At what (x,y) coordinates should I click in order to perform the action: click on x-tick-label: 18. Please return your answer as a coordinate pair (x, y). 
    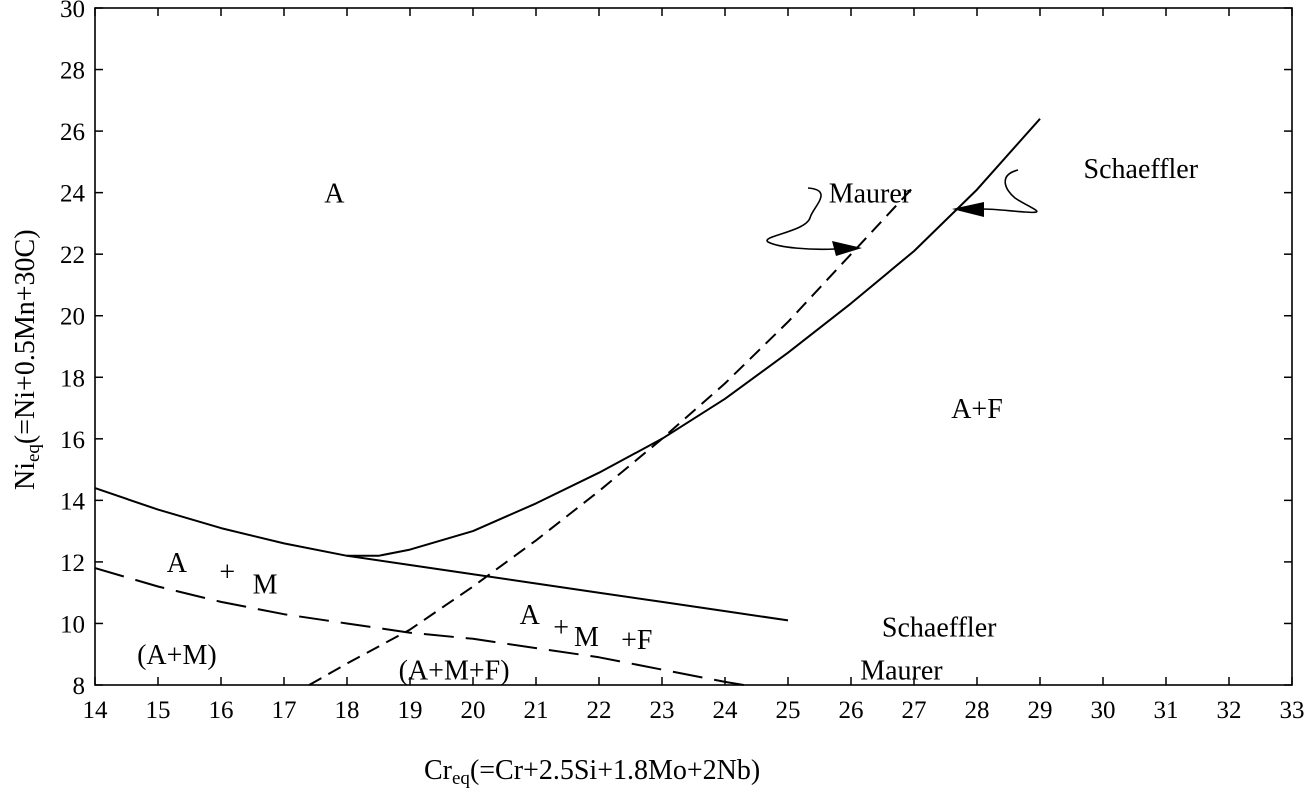
    Looking at the image, I should click on (347, 710).